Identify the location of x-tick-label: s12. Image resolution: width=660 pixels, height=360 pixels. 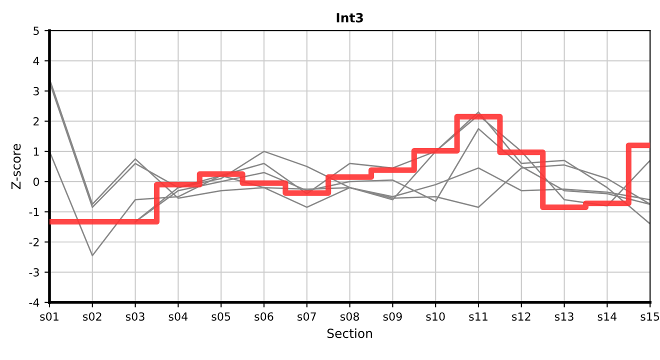
(521, 316).